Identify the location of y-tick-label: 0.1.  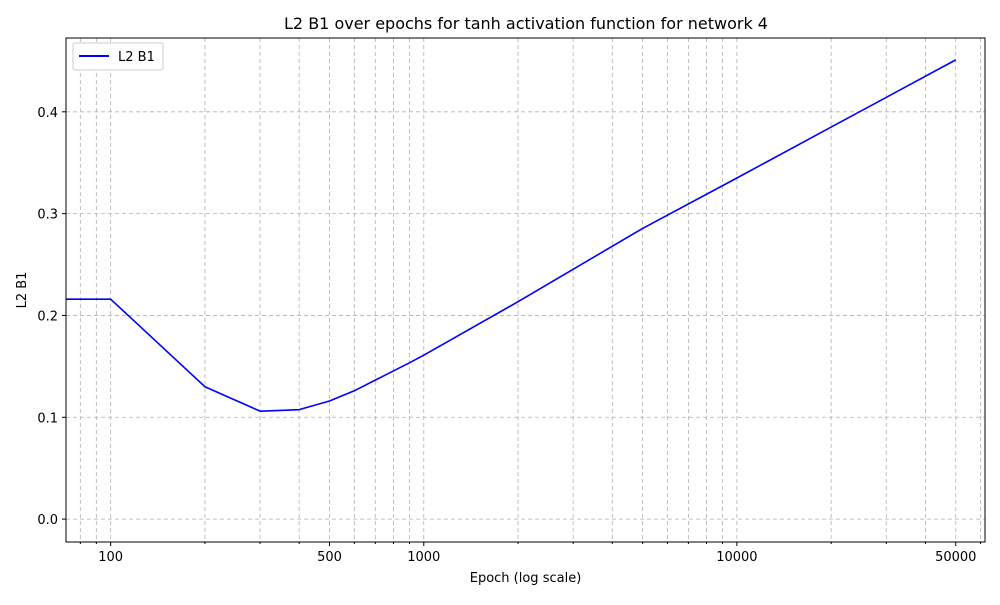
(47, 418).